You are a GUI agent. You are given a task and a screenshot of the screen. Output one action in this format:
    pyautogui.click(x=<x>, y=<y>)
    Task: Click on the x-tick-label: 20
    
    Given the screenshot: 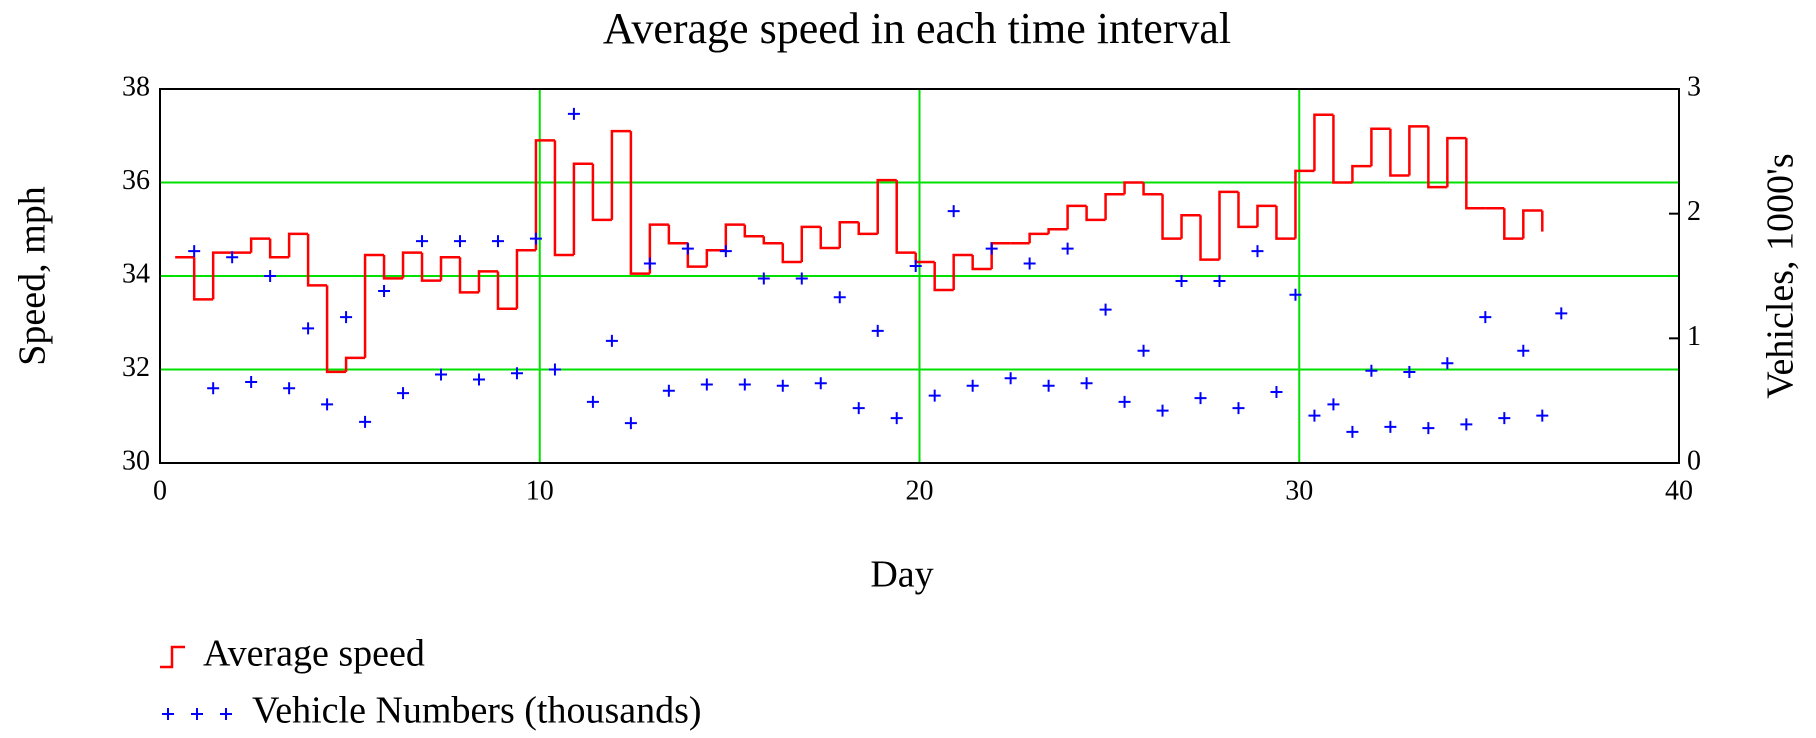 What is the action you would take?
    pyautogui.click(x=920, y=490)
    